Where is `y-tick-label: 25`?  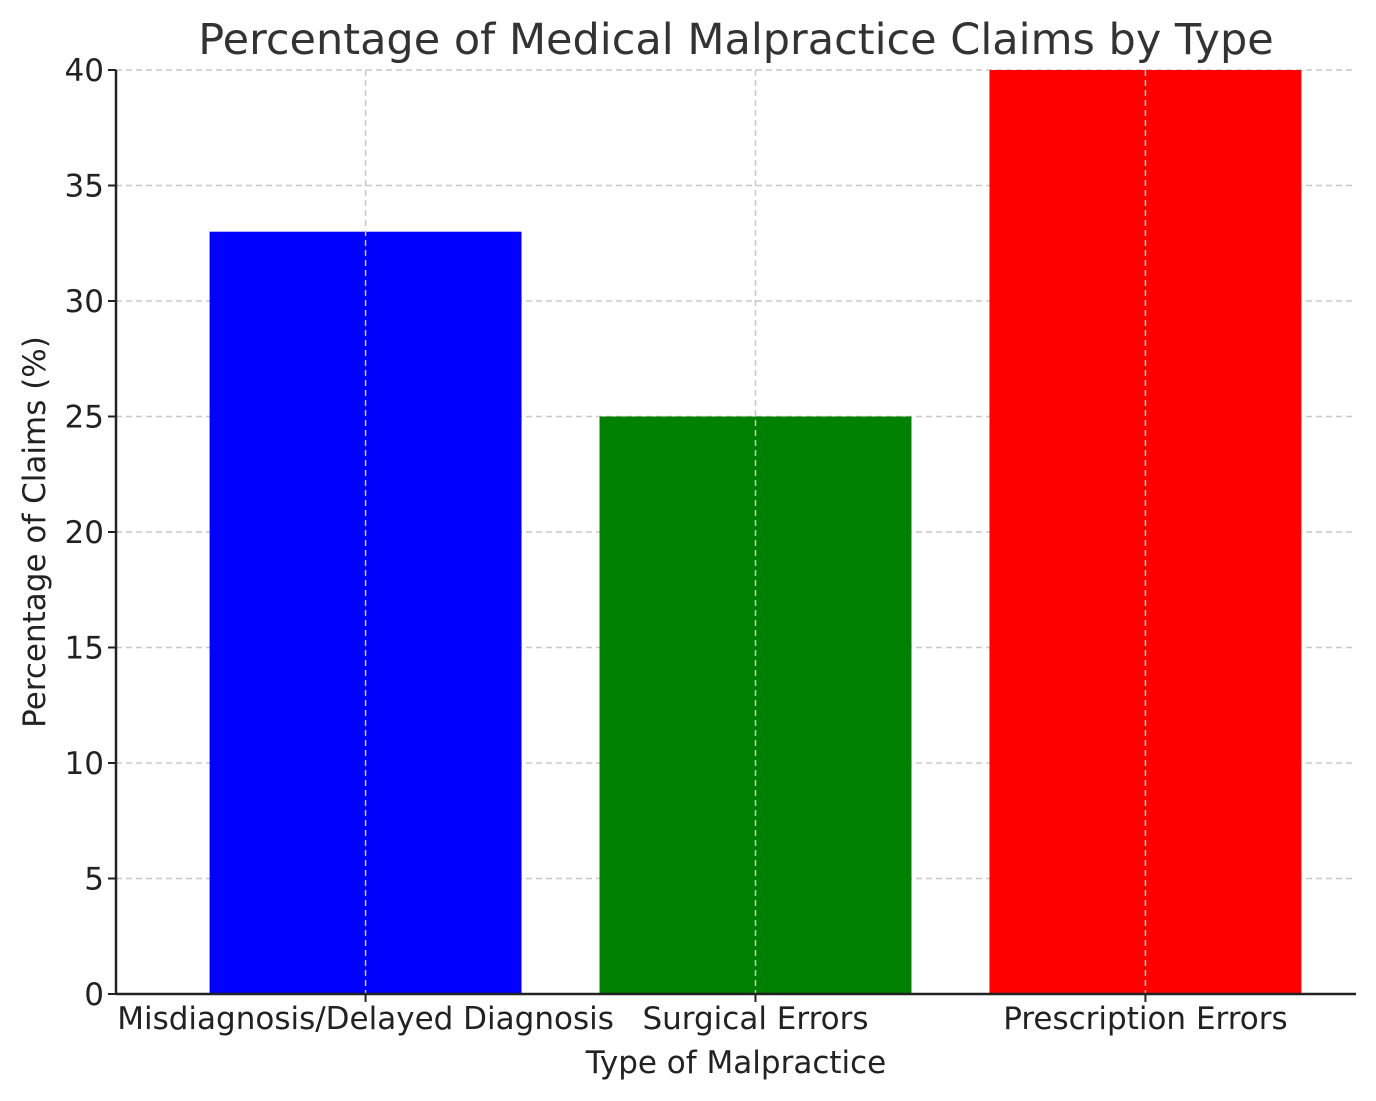 y-tick-label: 25 is located at coordinates (84, 418).